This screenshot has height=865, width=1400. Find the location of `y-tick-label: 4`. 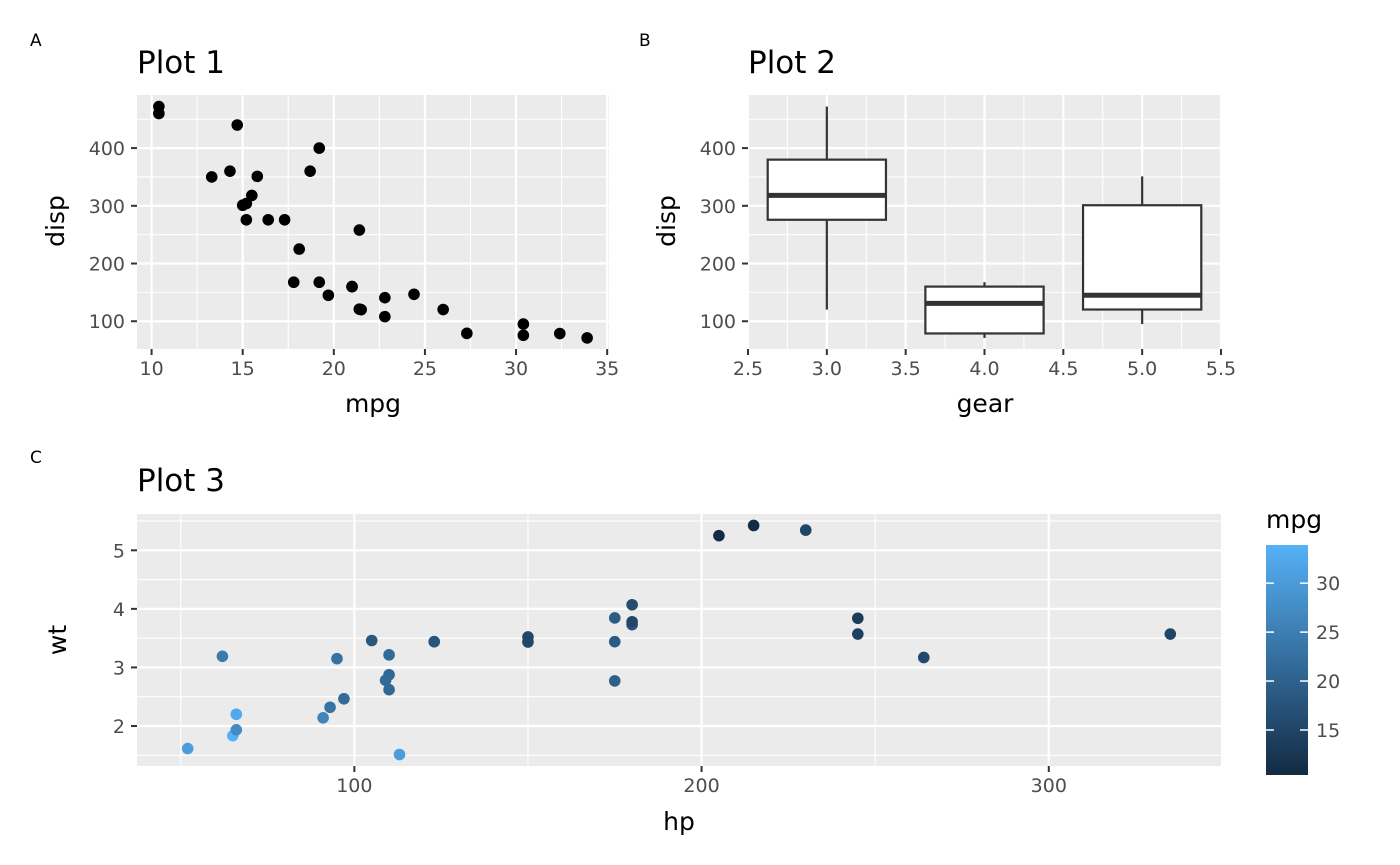

y-tick-label: 4 is located at coordinates (119, 610).